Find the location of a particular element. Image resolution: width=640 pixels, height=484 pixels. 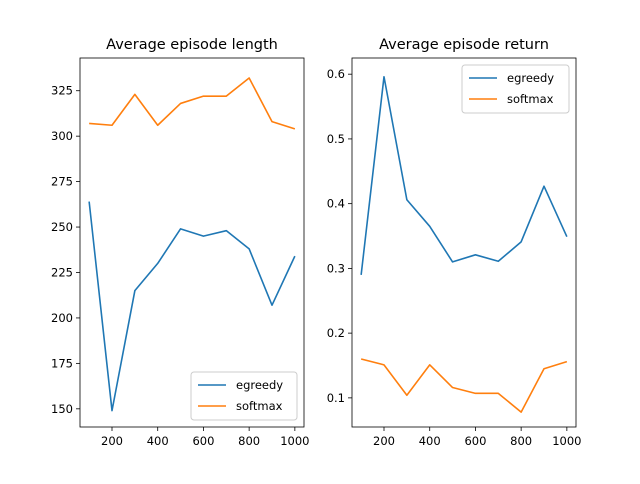

y-tick-label: 325 is located at coordinates (62, 91).